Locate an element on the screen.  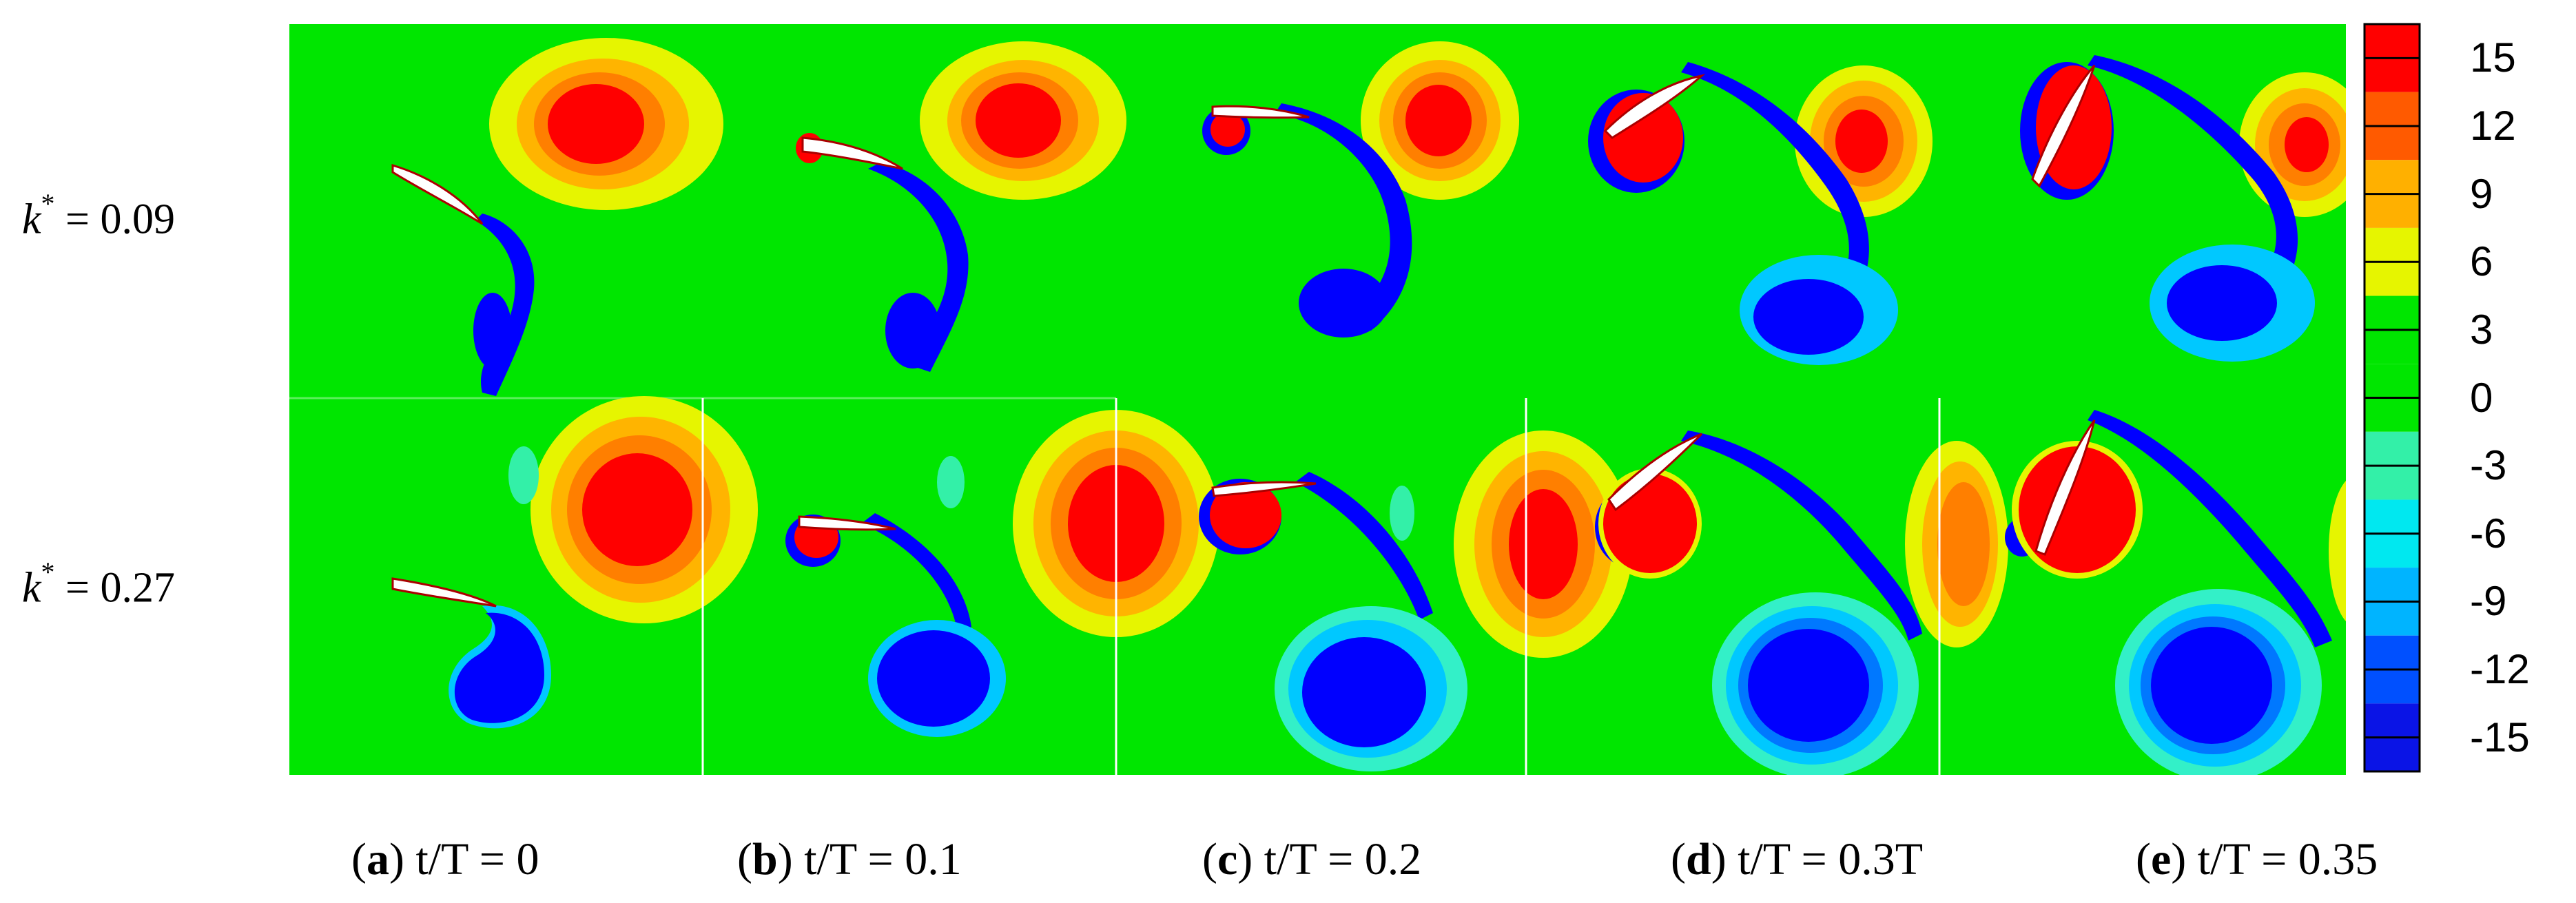
colorbar-tick-label: 0 is located at coordinates (2481, 397).